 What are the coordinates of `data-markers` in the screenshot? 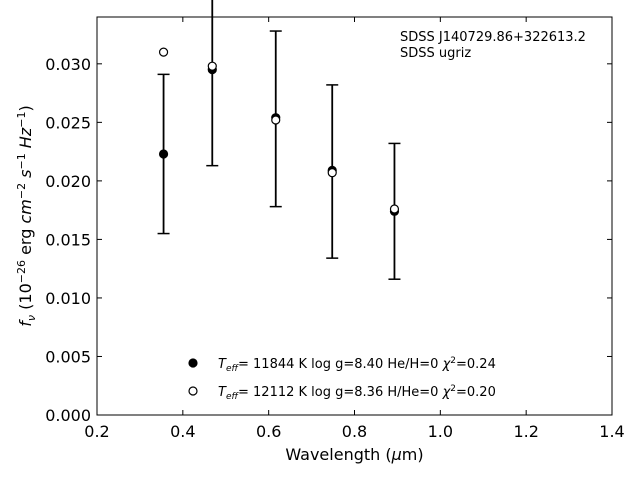 It's located at (279, 131).